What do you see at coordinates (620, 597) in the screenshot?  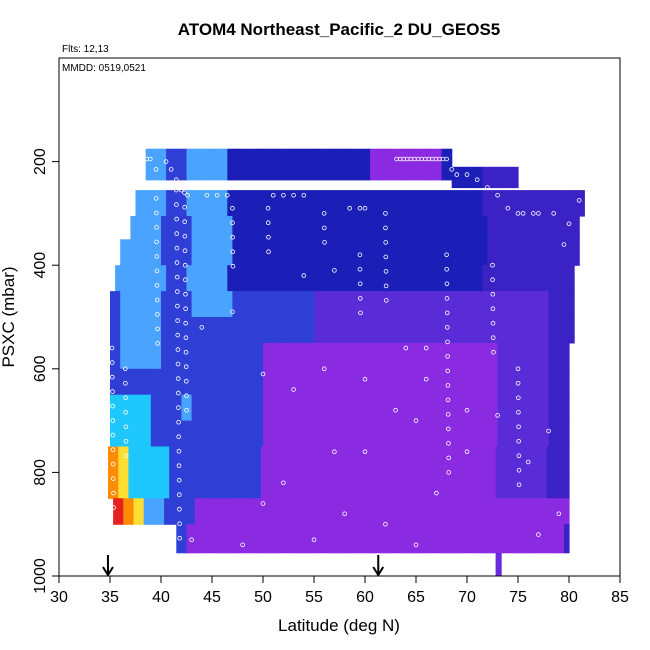 I see `x-tick-label: 85` at bounding box center [620, 597].